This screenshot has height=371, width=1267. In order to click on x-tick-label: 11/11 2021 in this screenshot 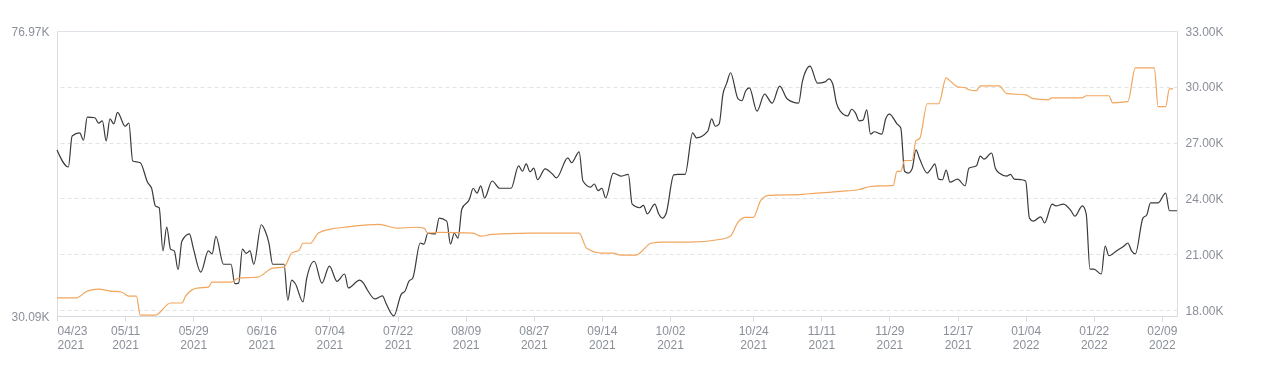, I will do `click(822, 337)`.